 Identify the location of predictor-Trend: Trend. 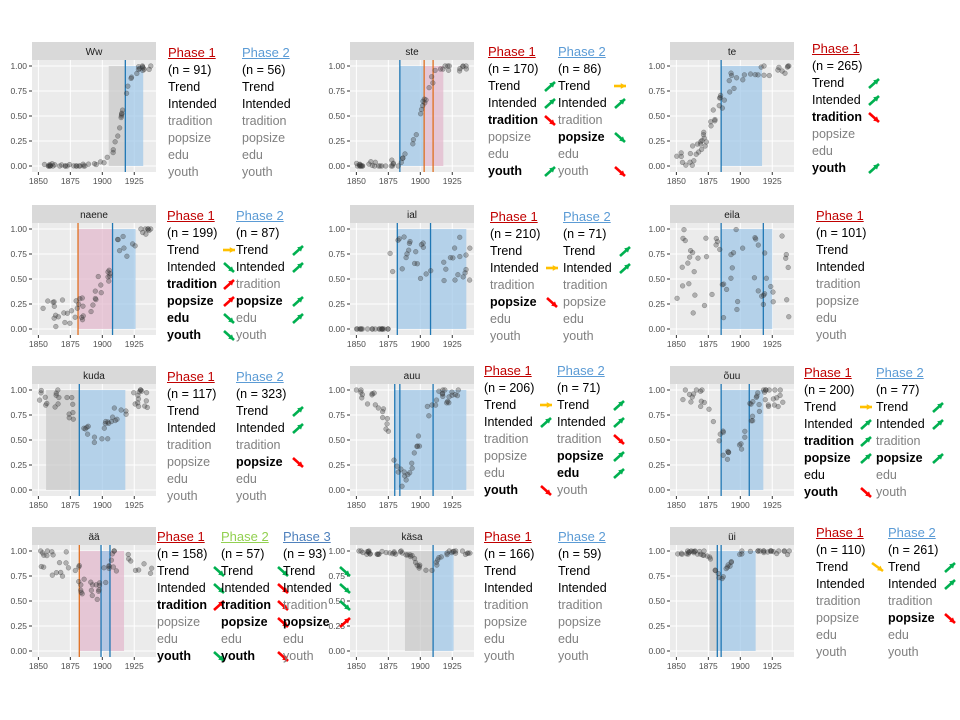
(820, 407).